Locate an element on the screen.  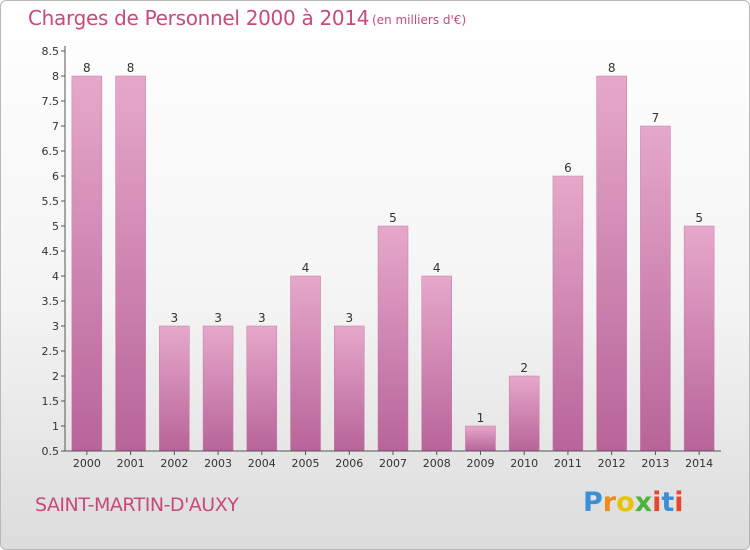
y-tick-label: 4.5 is located at coordinates (51, 251).